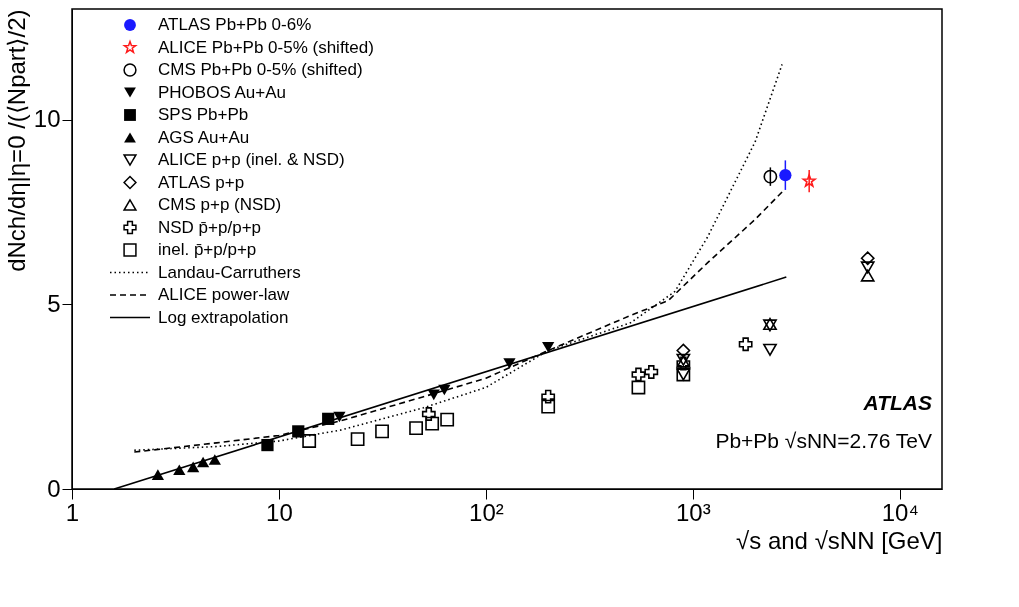  Describe the element at coordinates (222, 92) in the screenshot. I see `legend-label: PHOBOS Au+Au` at that location.